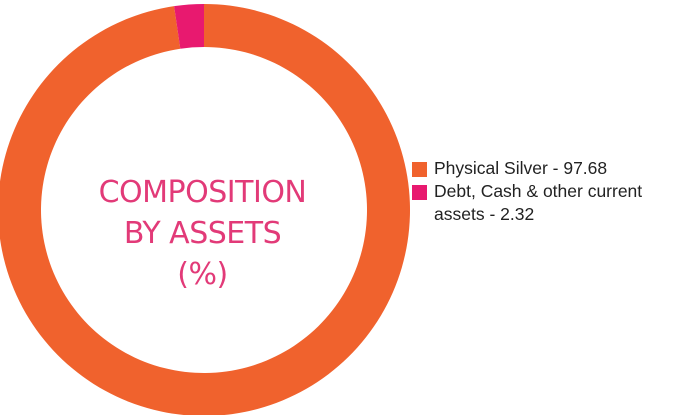 The height and width of the screenshot is (415, 681). Describe the element at coordinates (202, 192) in the screenshot. I see `donut-center-label-line-1: COMPOSITION` at that location.